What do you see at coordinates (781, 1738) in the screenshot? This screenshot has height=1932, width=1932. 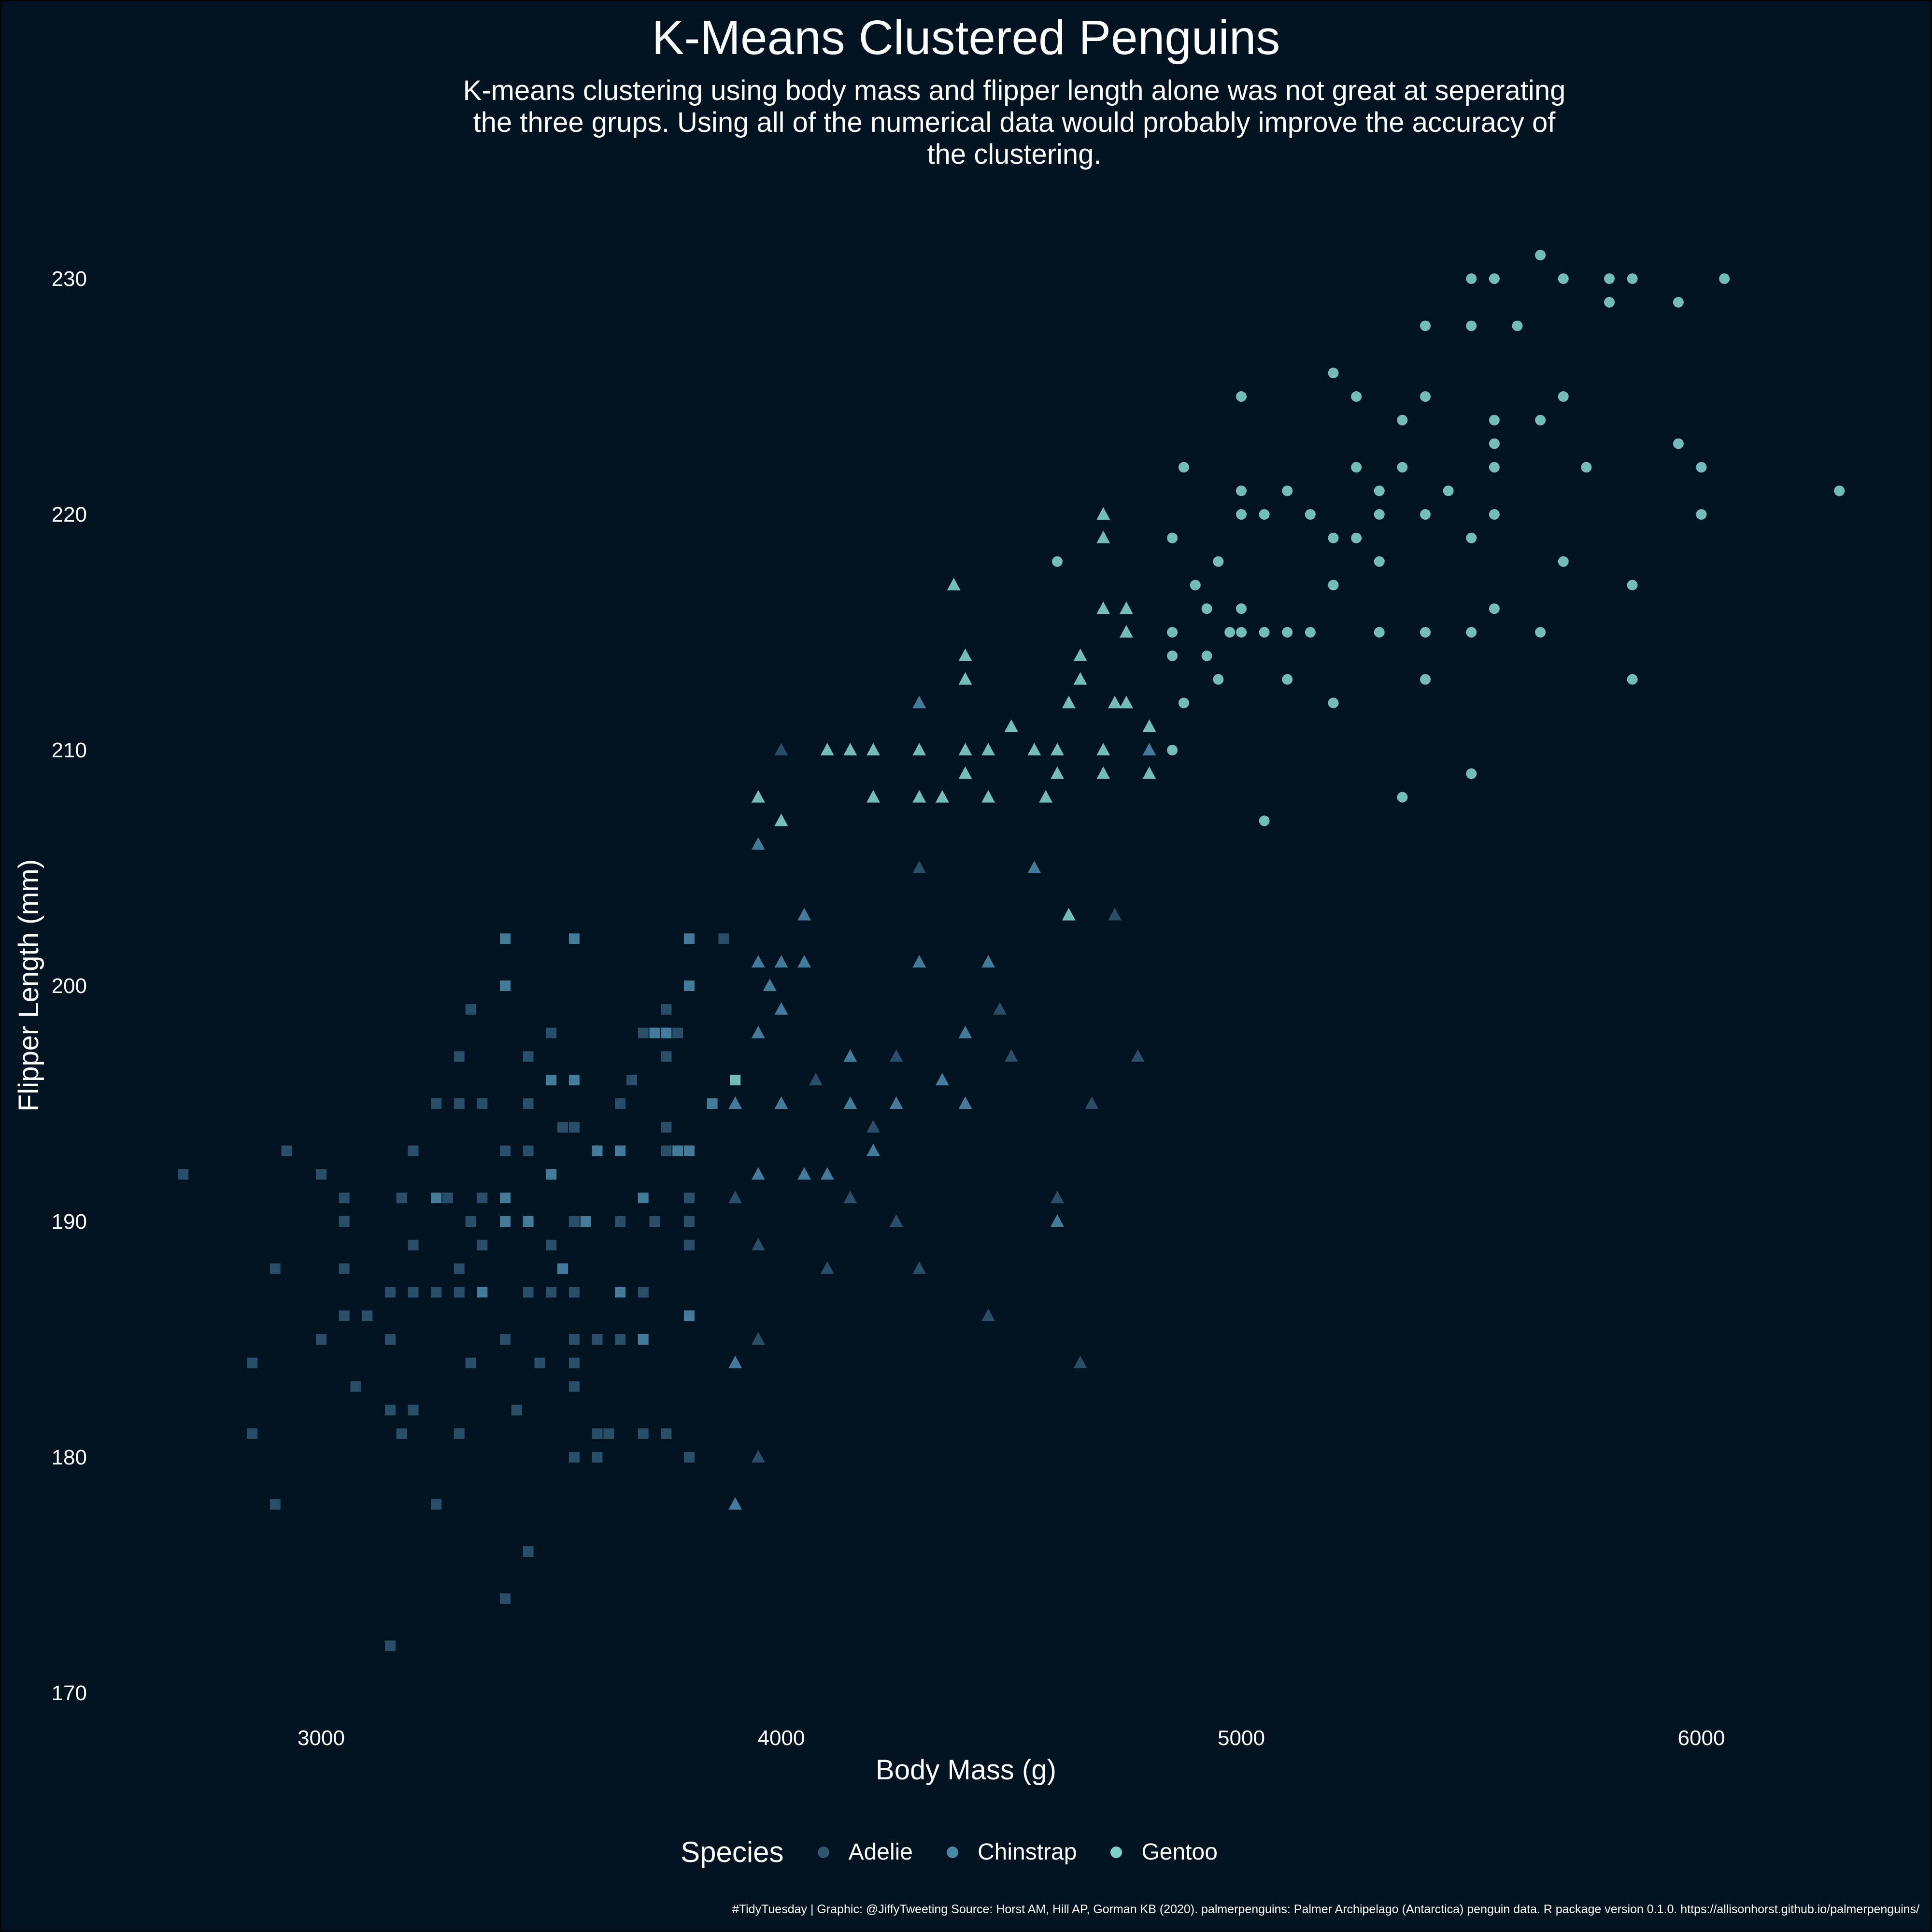 I see `x-tick-label-4000: 4000` at bounding box center [781, 1738].